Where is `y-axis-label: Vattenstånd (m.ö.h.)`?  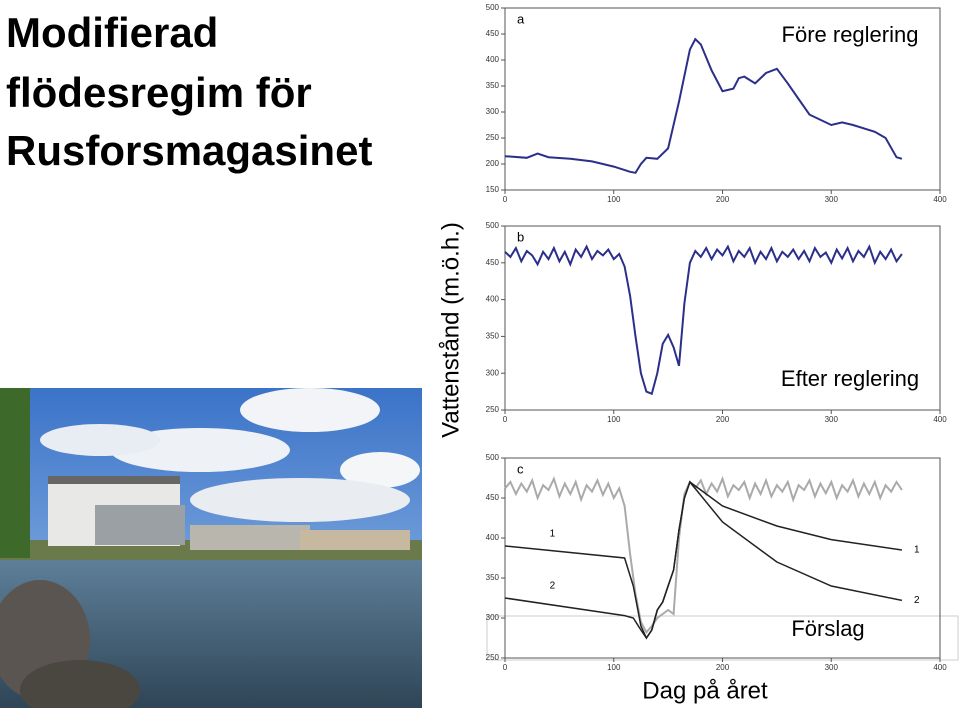
y-axis-label: Vattenstånd (m.ö.h.) is located at coordinates (450, 330).